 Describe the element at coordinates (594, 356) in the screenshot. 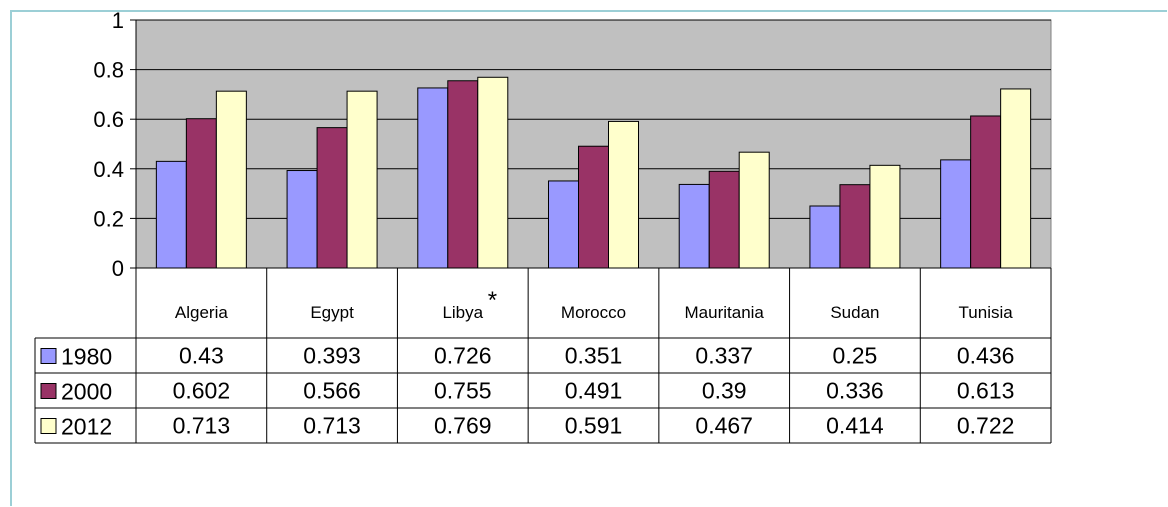

I see `data-label: 0.351` at that location.